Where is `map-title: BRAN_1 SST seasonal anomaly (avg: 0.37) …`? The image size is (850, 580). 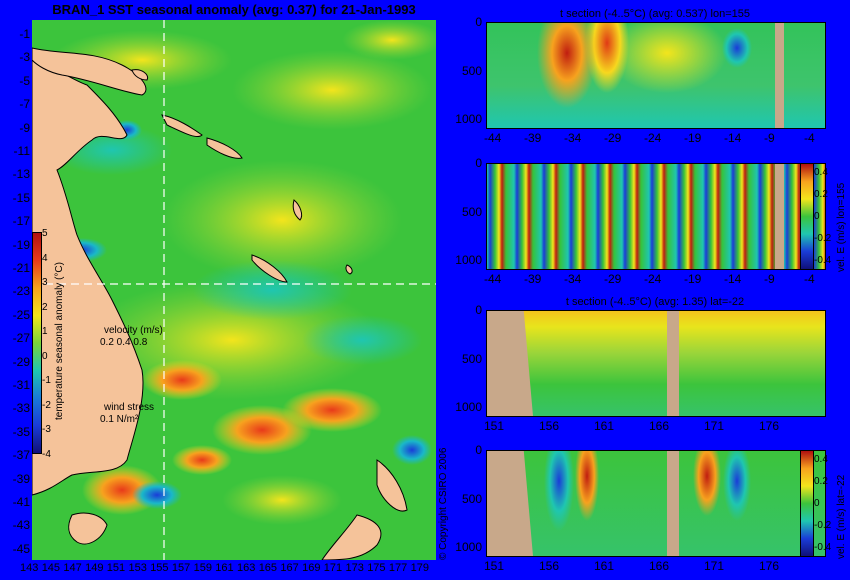 map-title: BRAN_1 SST seasonal anomaly (avg: 0.37) … is located at coordinates (234, 9).